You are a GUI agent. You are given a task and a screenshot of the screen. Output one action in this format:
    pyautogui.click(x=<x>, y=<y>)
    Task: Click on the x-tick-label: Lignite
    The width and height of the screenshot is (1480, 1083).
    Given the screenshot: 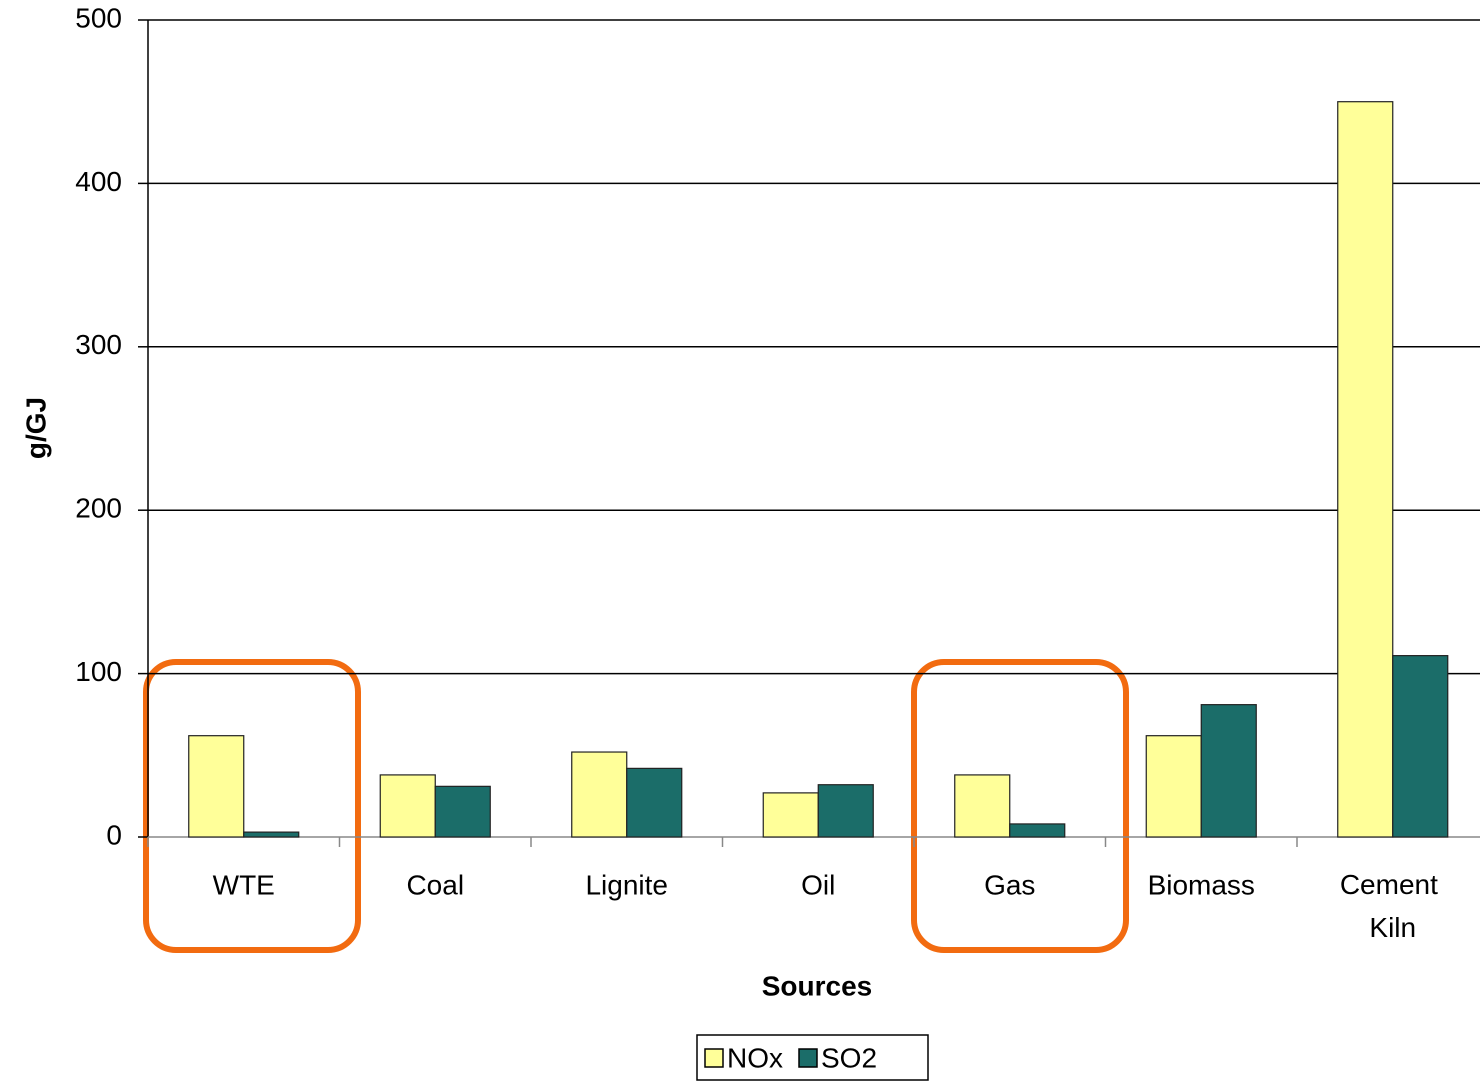 What is the action you would take?
    pyautogui.click(x=626, y=884)
    